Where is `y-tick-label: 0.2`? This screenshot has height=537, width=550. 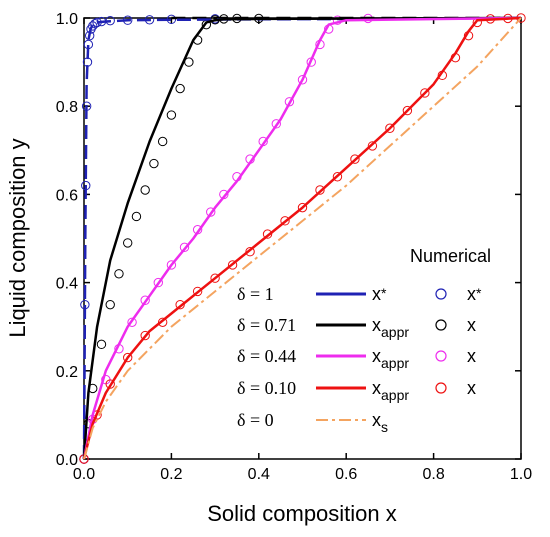
y-tick-label: 0.2 is located at coordinates (67, 372).